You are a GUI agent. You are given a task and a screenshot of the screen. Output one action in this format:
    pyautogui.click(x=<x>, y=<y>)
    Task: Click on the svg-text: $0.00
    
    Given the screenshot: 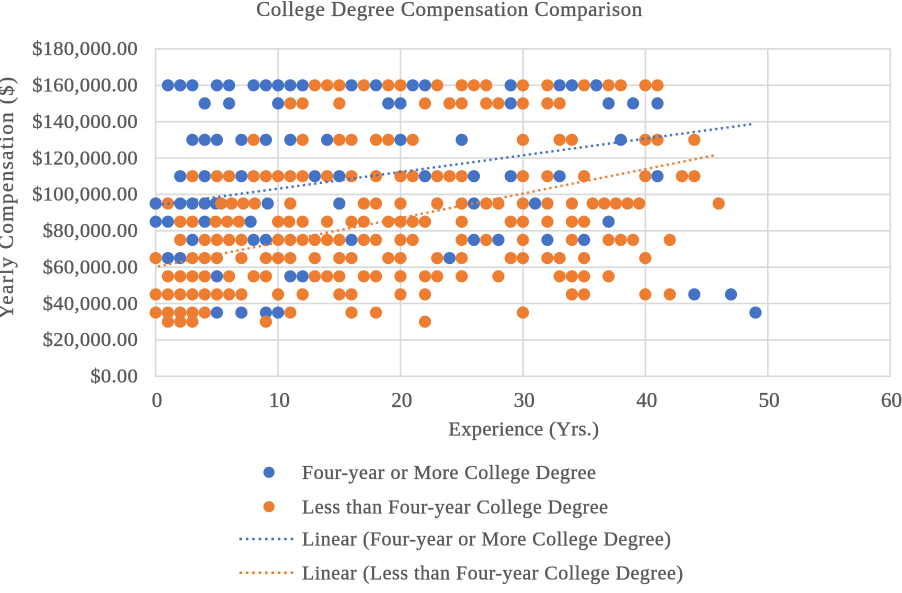 What is the action you would take?
    pyautogui.click(x=114, y=377)
    